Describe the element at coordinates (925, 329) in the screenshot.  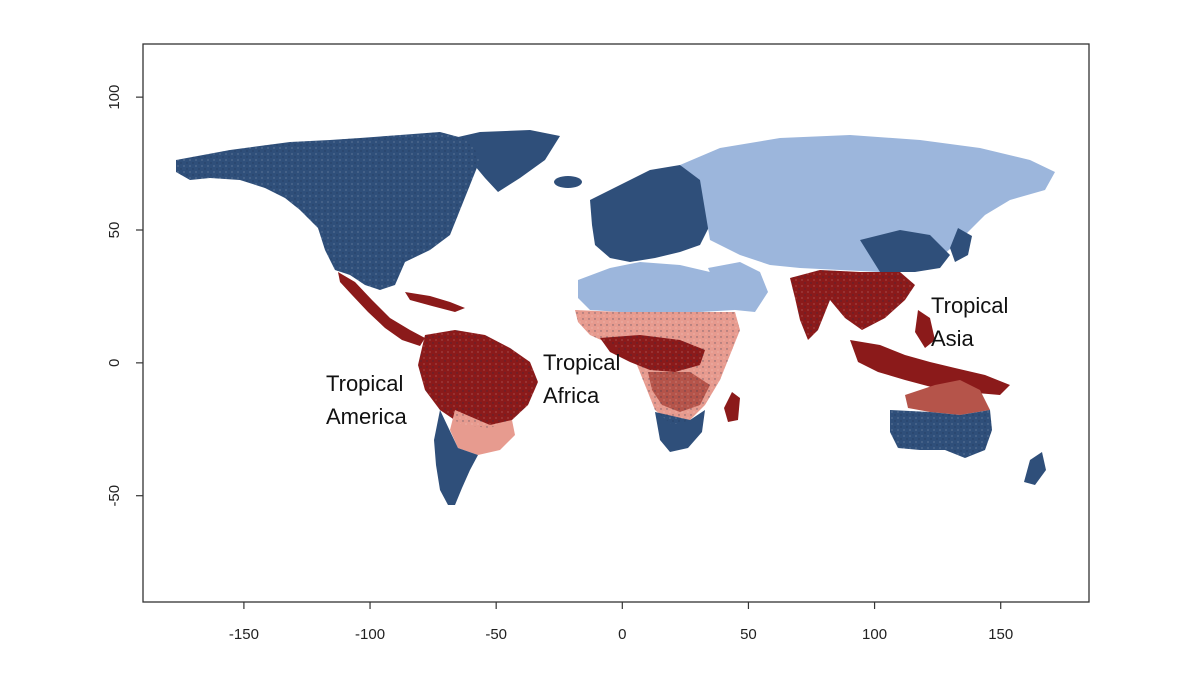
I see `philippines-land` at that location.